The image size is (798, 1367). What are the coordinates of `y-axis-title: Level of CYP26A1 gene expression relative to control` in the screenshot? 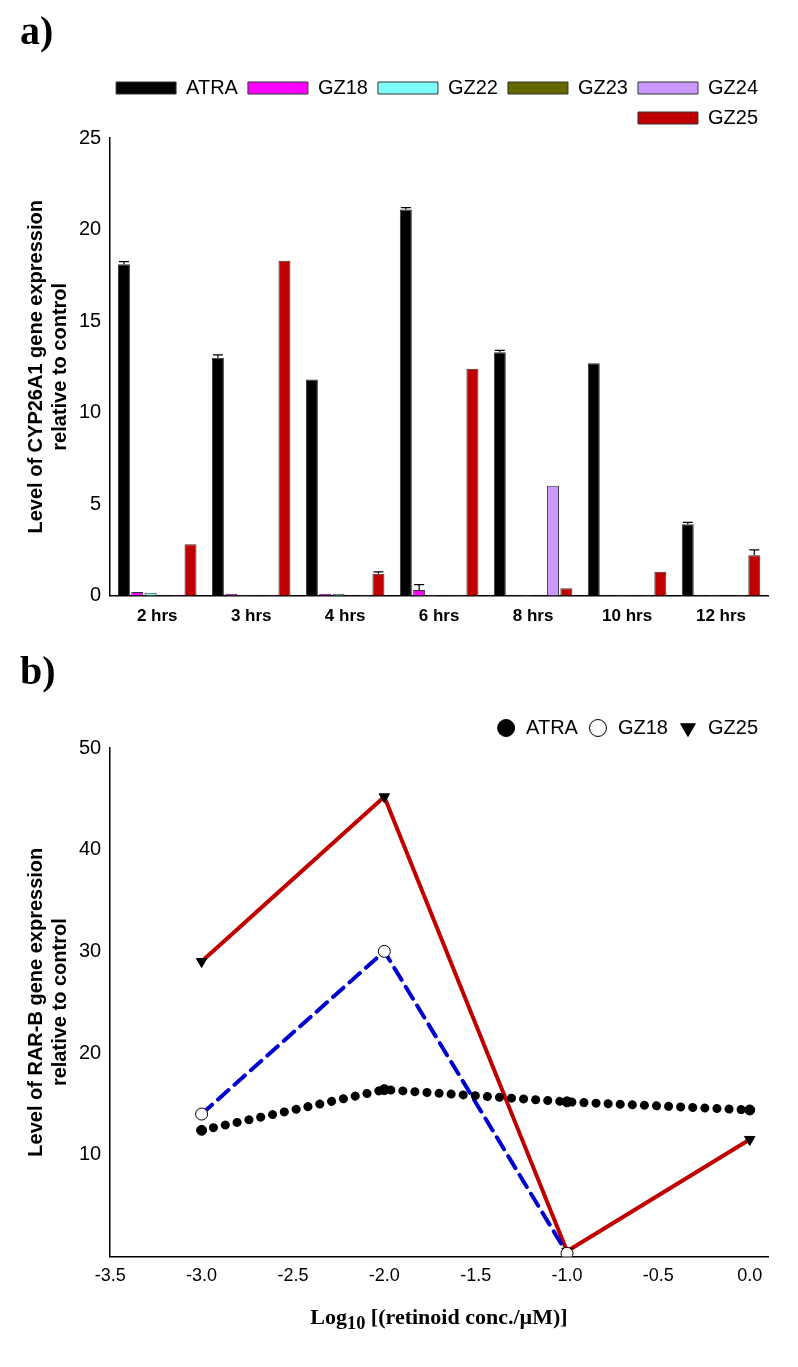 It's located at (46, 367).